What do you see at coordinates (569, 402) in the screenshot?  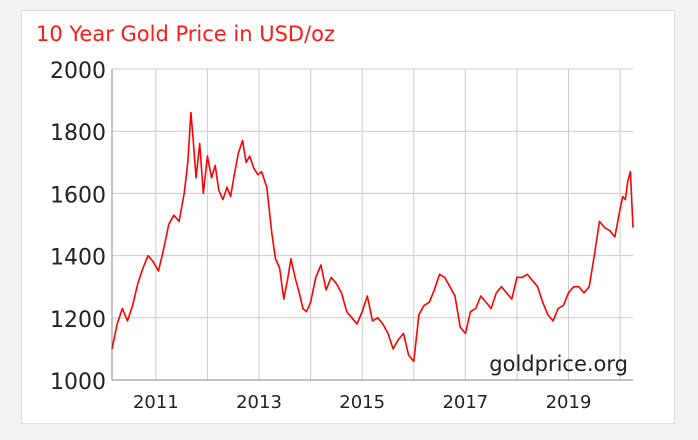 I see `x-tick-label: 2019` at bounding box center [569, 402].